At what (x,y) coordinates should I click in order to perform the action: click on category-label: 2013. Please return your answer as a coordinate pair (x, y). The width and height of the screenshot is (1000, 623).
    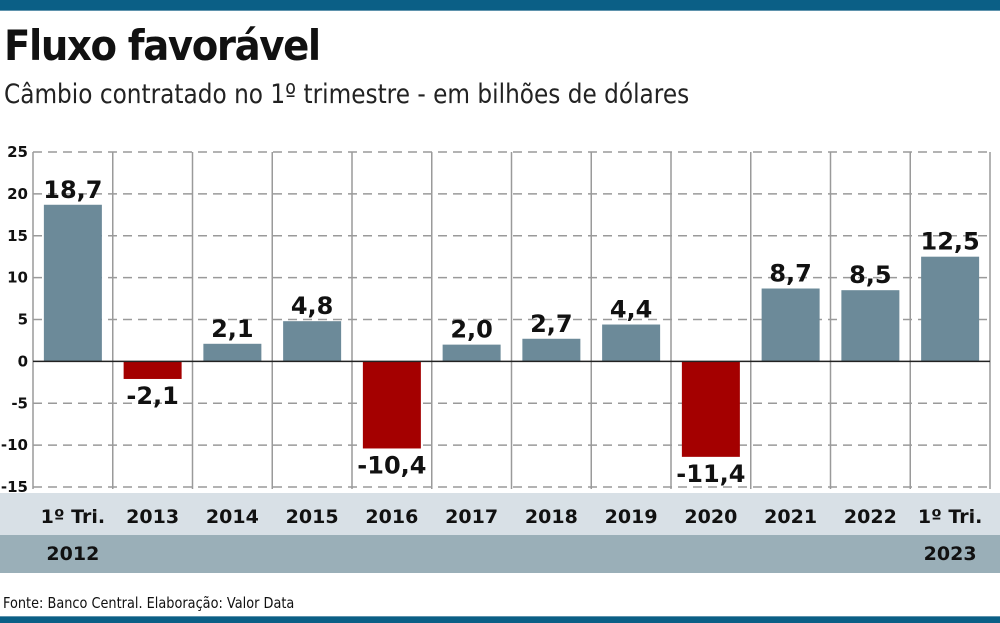
    Looking at the image, I should click on (152, 517).